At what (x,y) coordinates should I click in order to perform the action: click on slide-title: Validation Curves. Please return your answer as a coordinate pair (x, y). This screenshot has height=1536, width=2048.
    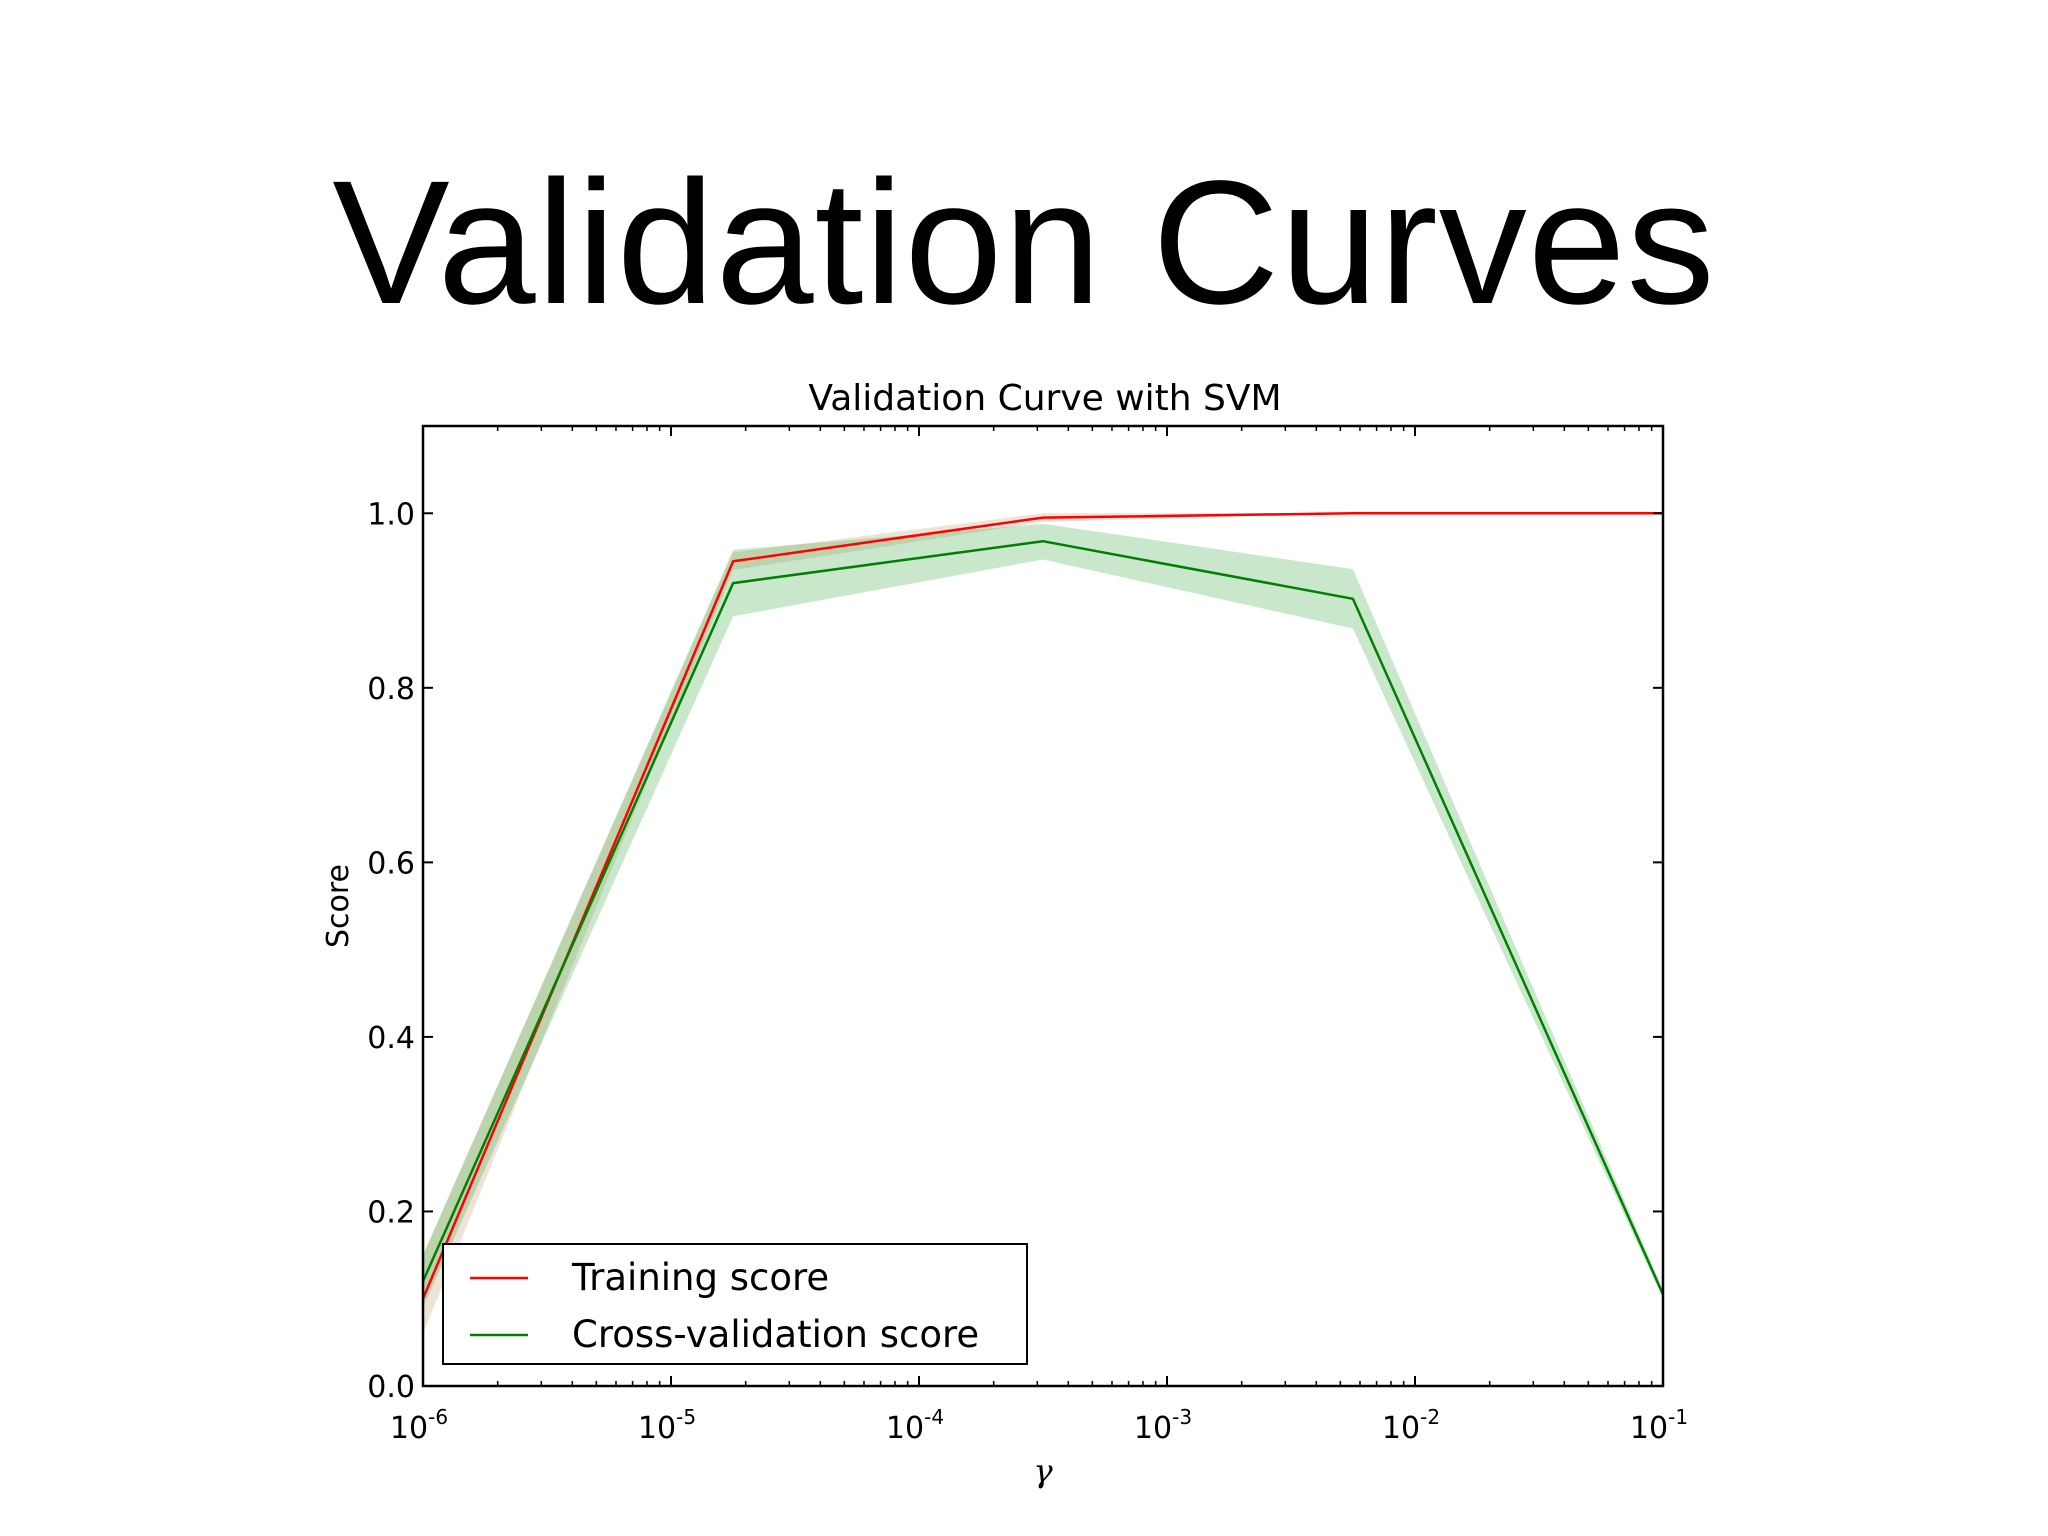
    Looking at the image, I should click on (1024, 243).